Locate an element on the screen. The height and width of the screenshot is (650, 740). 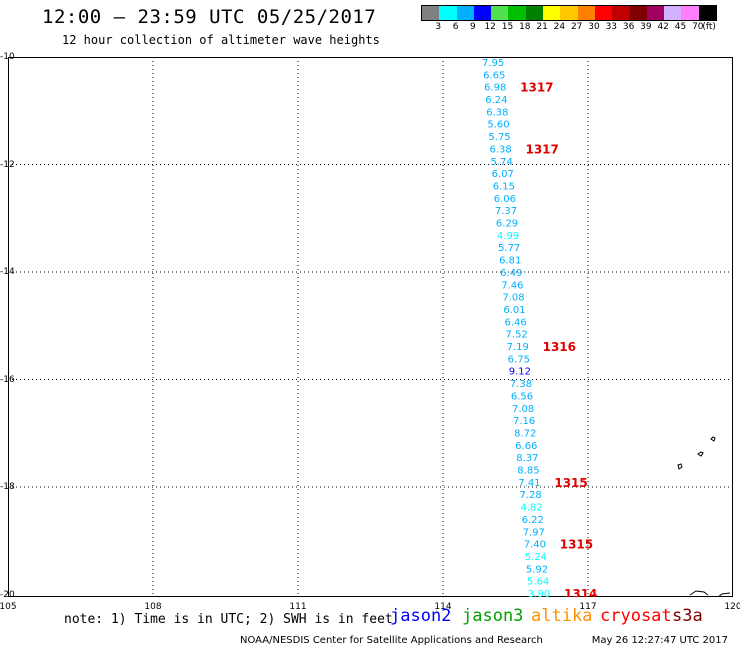
longitude-label: 120 is located at coordinates (732, 607).